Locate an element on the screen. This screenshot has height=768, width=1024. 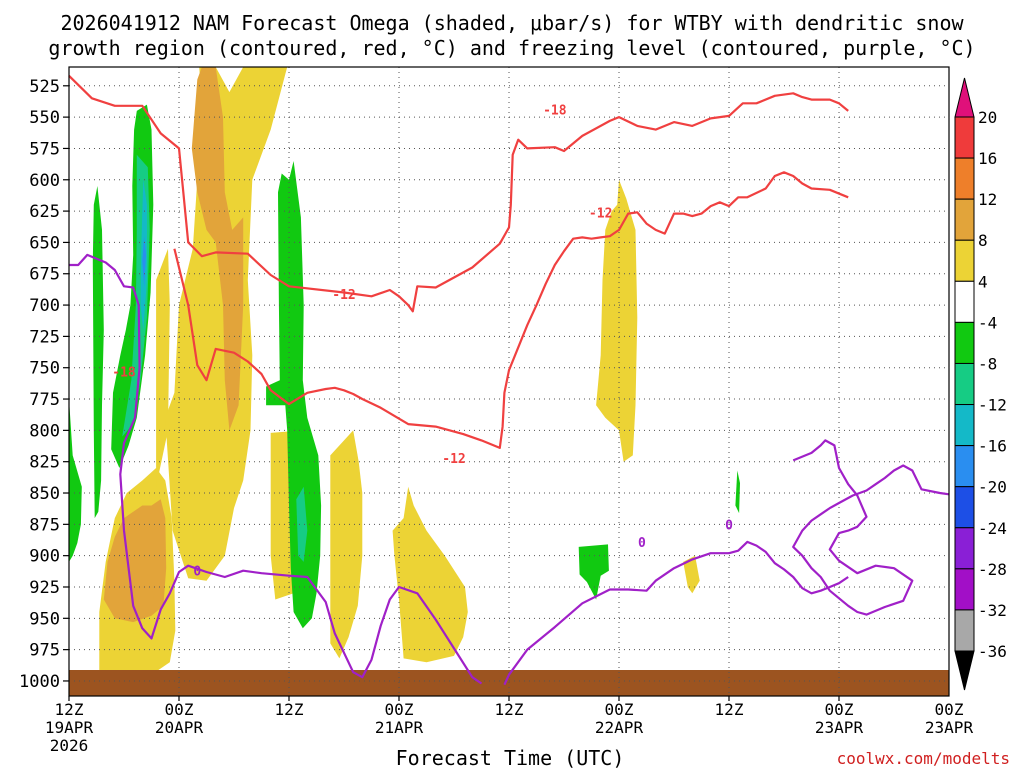
colorbar-label-3: 8 is located at coordinates (983, 240).